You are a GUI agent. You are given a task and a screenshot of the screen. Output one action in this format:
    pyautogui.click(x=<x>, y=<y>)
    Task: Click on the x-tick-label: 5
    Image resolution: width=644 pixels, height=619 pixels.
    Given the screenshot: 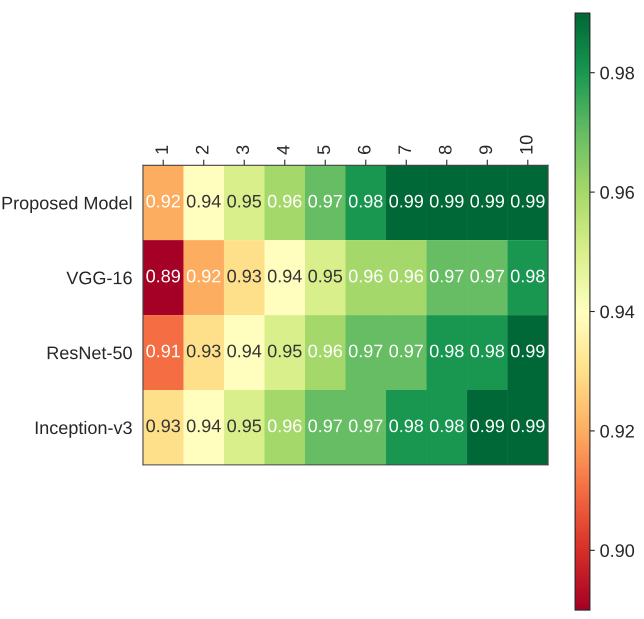 What is the action you would take?
    pyautogui.click(x=324, y=150)
    